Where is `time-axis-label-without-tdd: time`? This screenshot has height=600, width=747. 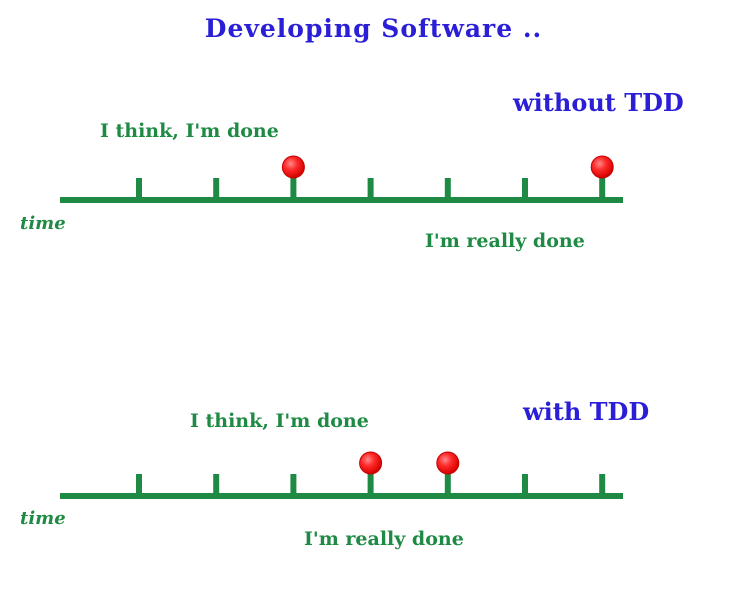
time-axis-label-without-tdd: time is located at coordinates (43, 223).